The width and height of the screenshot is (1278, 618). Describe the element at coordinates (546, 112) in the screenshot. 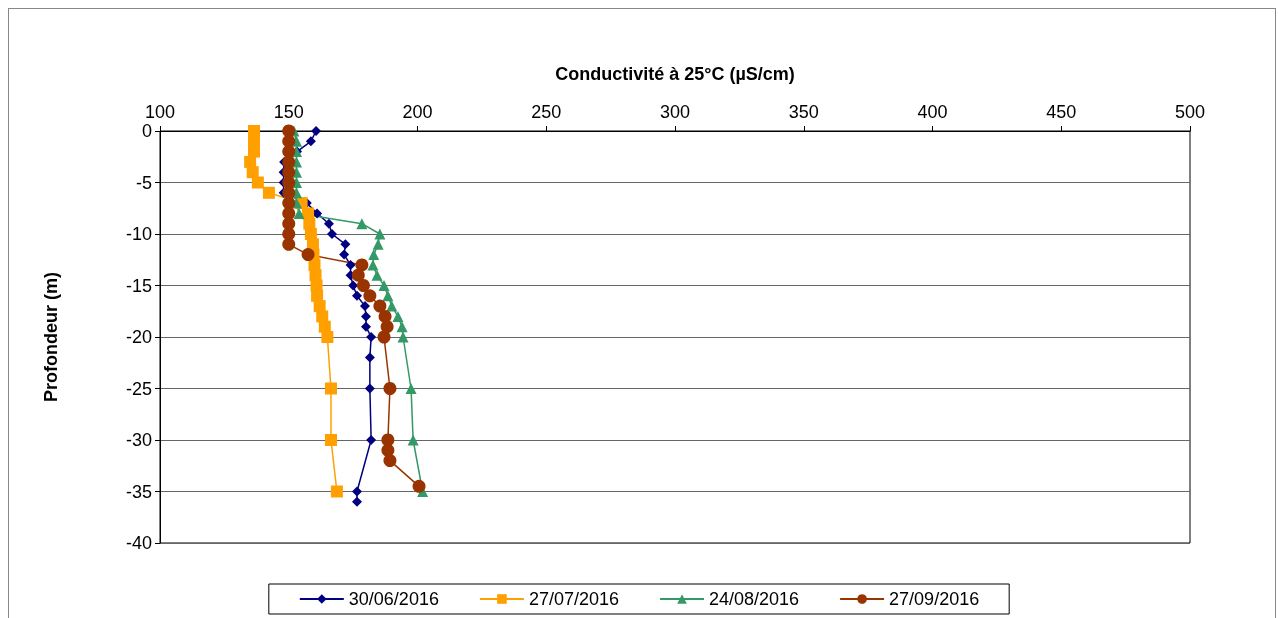

I see `x-tick-label: 250` at that location.